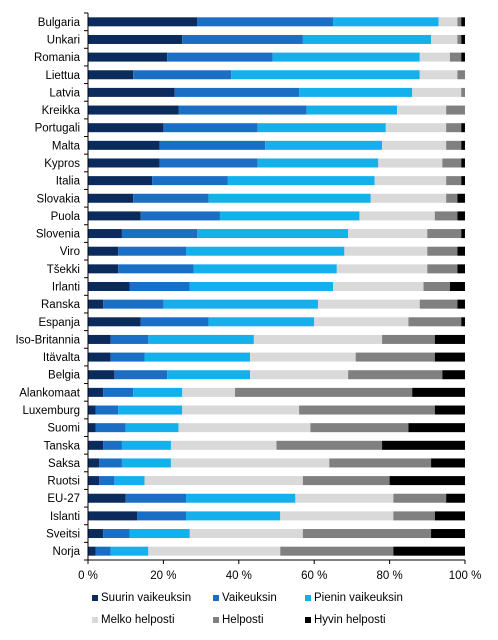 This screenshot has height=640, width=498. Describe the element at coordinates (61, 111) in the screenshot. I see `category-label: Kreikka` at that location.